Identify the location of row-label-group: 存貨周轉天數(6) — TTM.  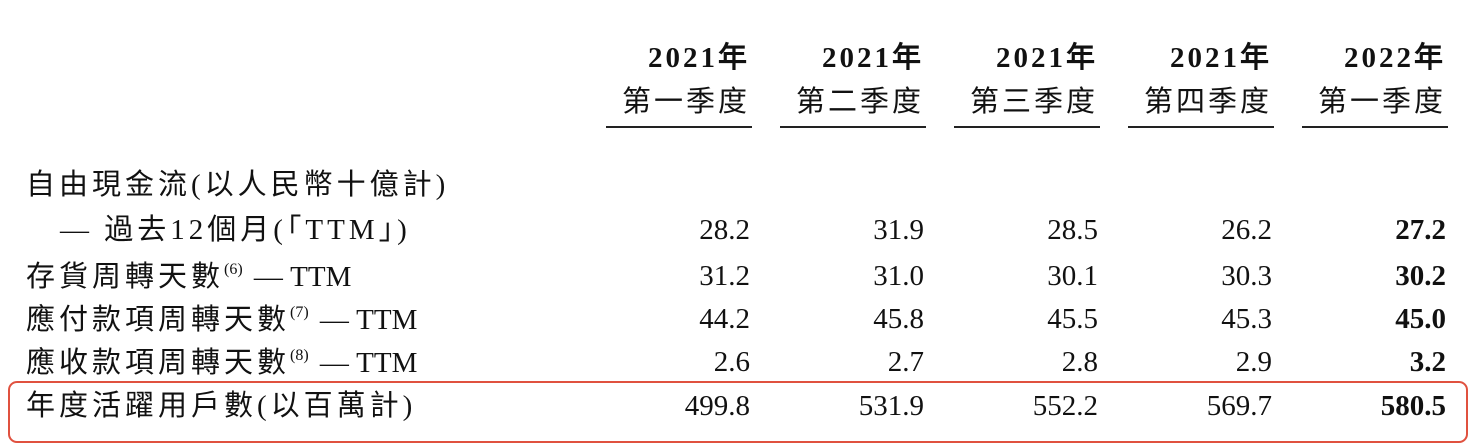
(188, 277).